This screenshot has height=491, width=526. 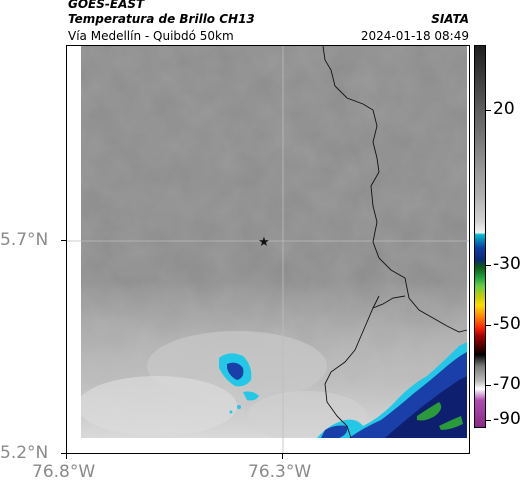 What do you see at coordinates (264, 242) in the screenshot?
I see `star-icon: ★` at bounding box center [264, 242].